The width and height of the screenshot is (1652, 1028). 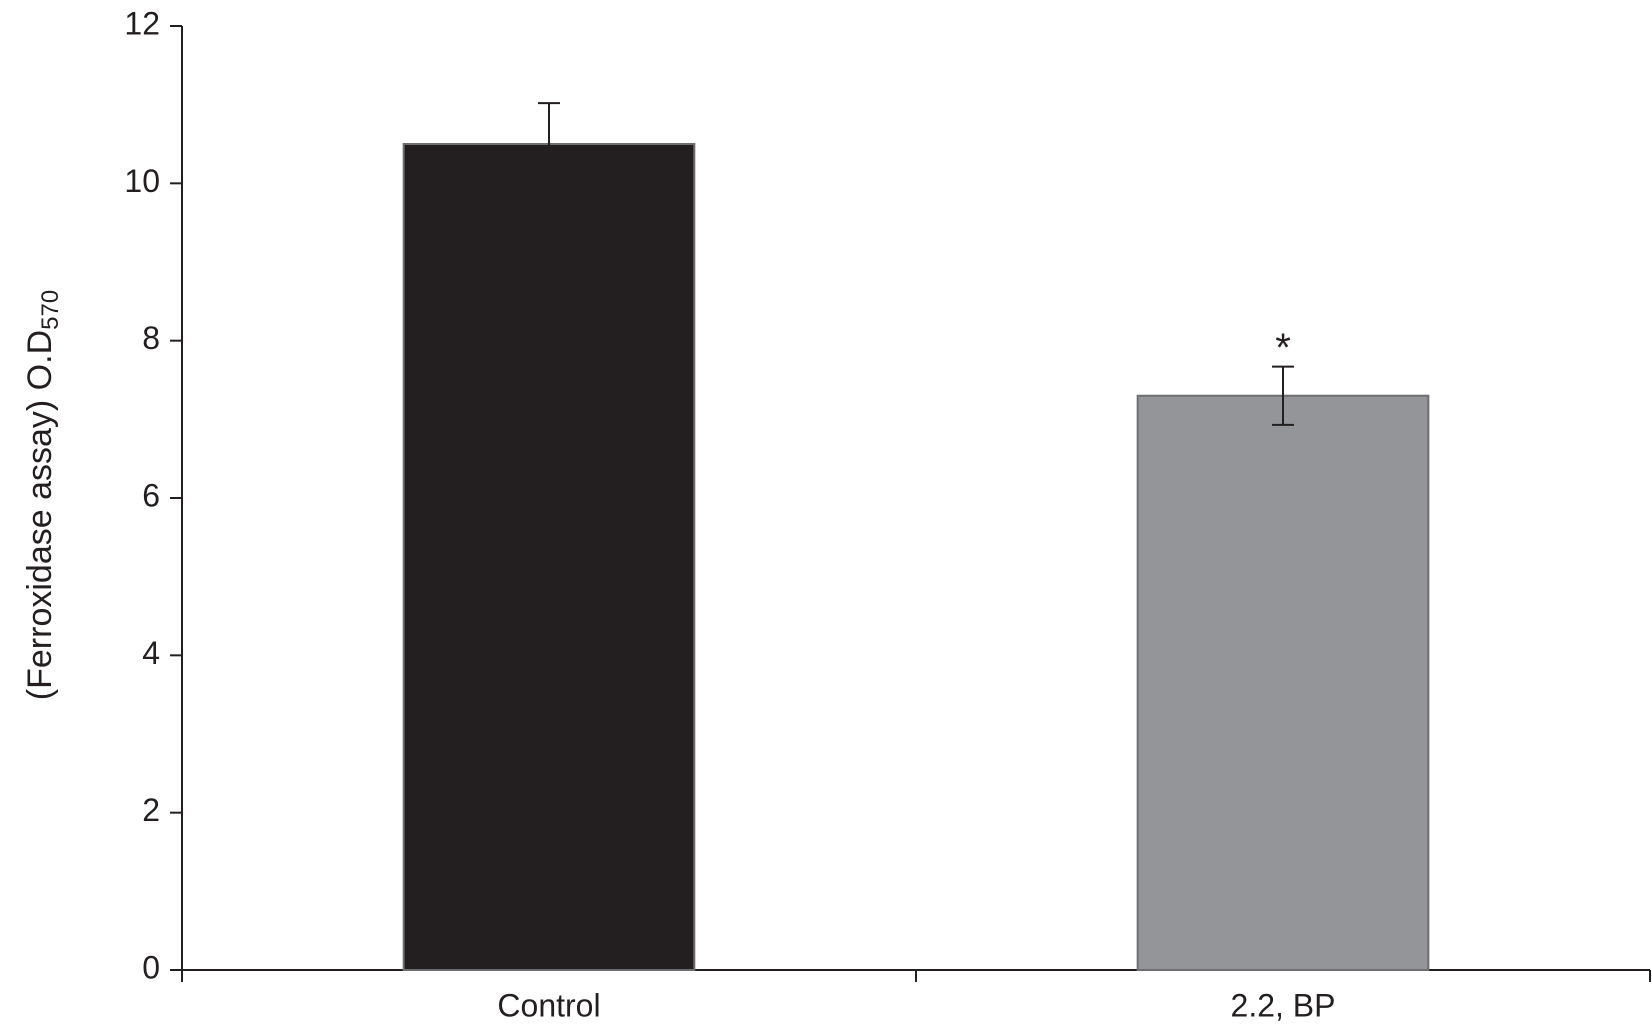 I want to click on x-tick-label: 2.2, BP, so click(x=1283, y=1005).